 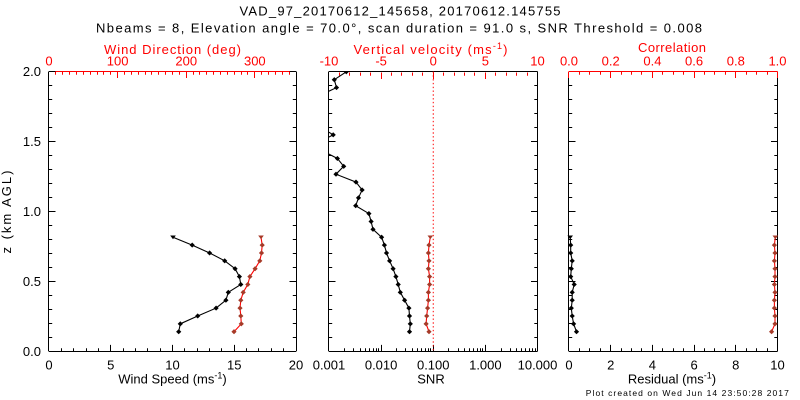 I want to click on svg-text: 6, so click(x=693, y=365).